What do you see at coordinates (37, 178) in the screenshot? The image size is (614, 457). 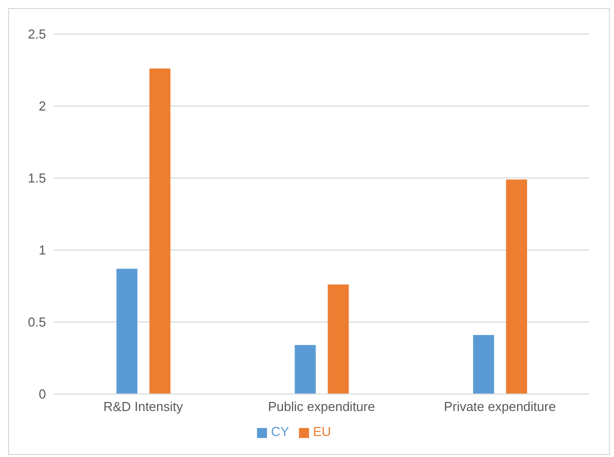 I see `y-tick-label: 1.5` at bounding box center [37, 178].